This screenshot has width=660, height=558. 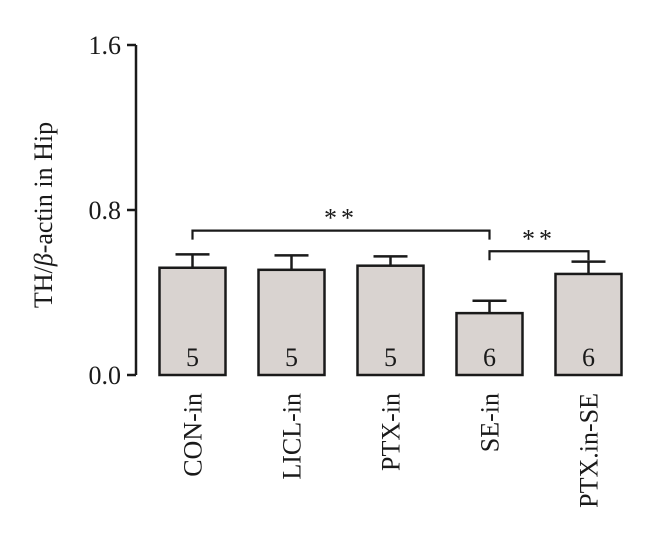 What do you see at coordinates (43, 187) in the screenshot?
I see `y-axis-label-suffix: -actin in Hip` at bounding box center [43, 187].